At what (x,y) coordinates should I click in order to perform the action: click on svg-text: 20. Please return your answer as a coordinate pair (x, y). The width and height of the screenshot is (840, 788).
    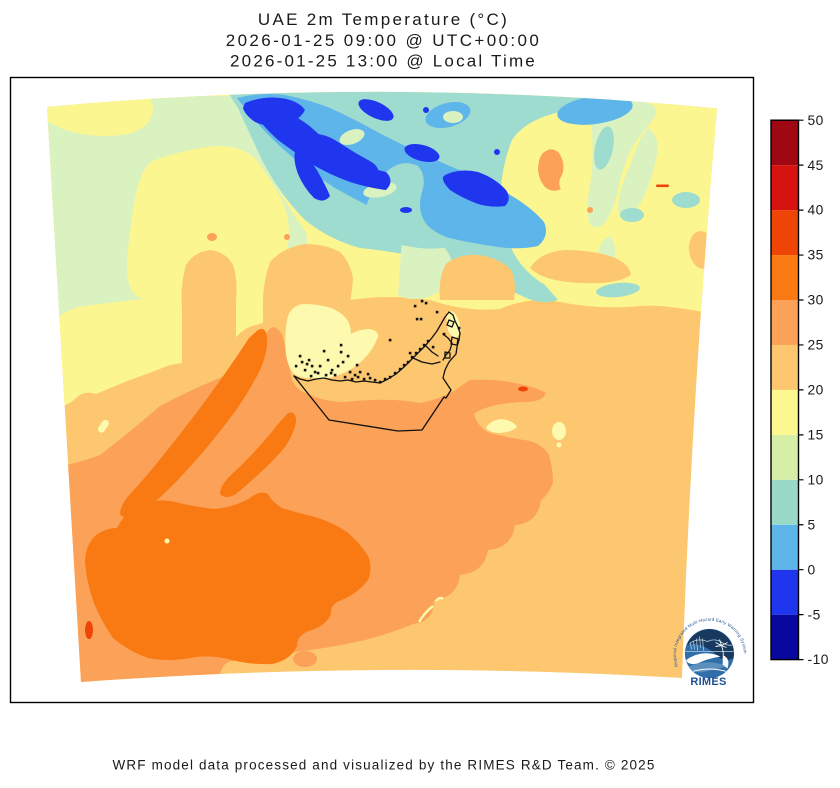
    Looking at the image, I should click on (816, 390).